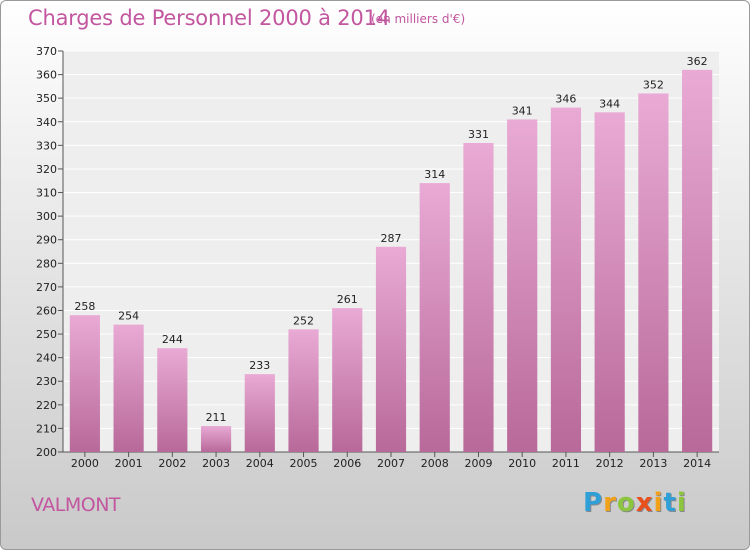 Image resolution: width=750 pixels, height=550 pixels. Describe the element at coordinates (84, 306) in the screenshot. I see `data-label: 258` at that location.